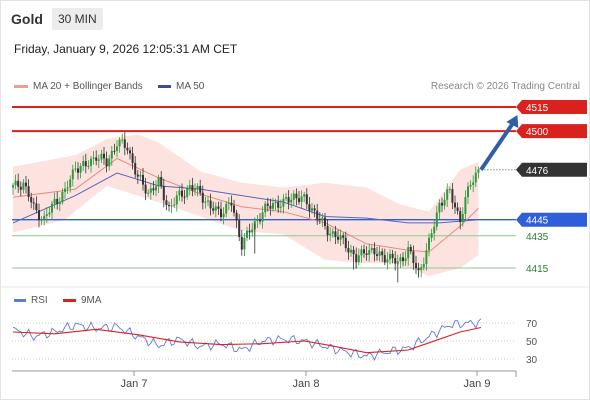 Image resolution: width=590 pixels, height=401 pixels. Describe the element at coordinates (20, 300) in the screenshot. I see `legend-rsi-swatch` at that location.